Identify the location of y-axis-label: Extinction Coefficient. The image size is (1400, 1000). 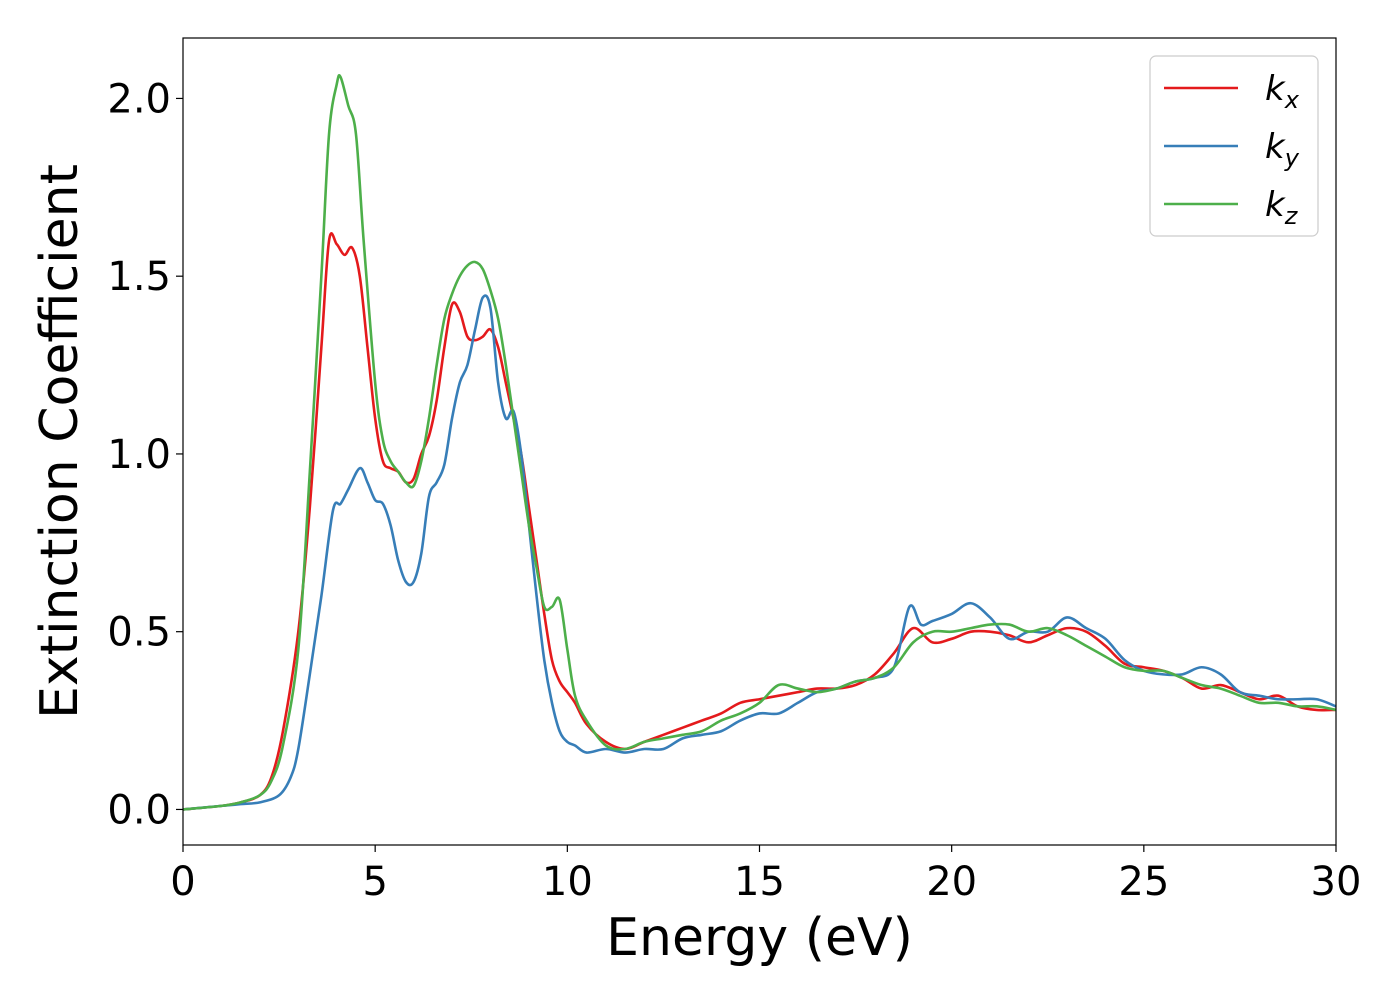
(60, 441).